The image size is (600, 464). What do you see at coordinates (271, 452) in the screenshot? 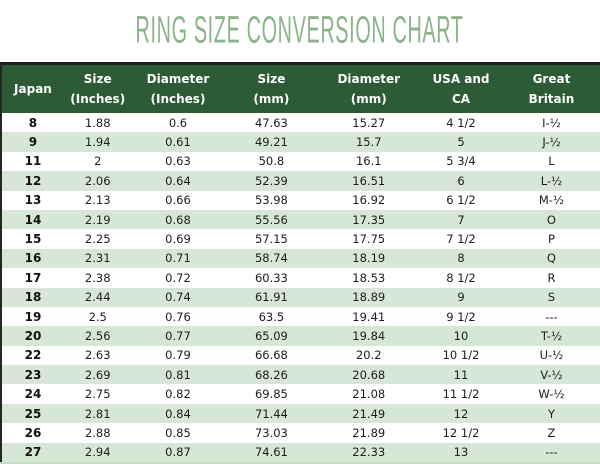
I see `cell-size-mm: 74.61` at bounding box center [271, 452].